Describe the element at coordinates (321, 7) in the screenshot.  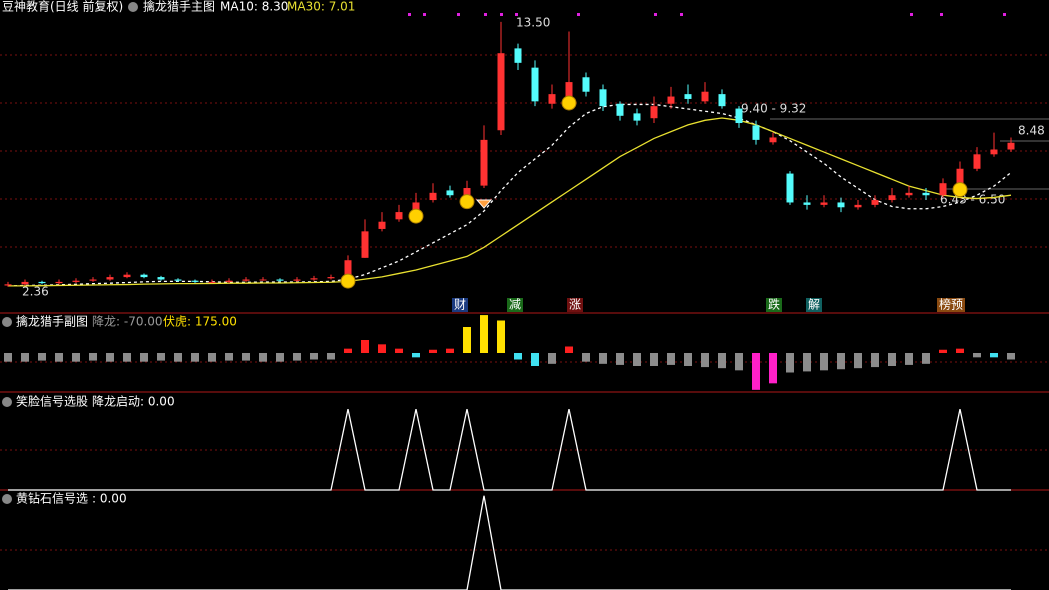
I see `ma-label: MA30: 7.01` at that location.